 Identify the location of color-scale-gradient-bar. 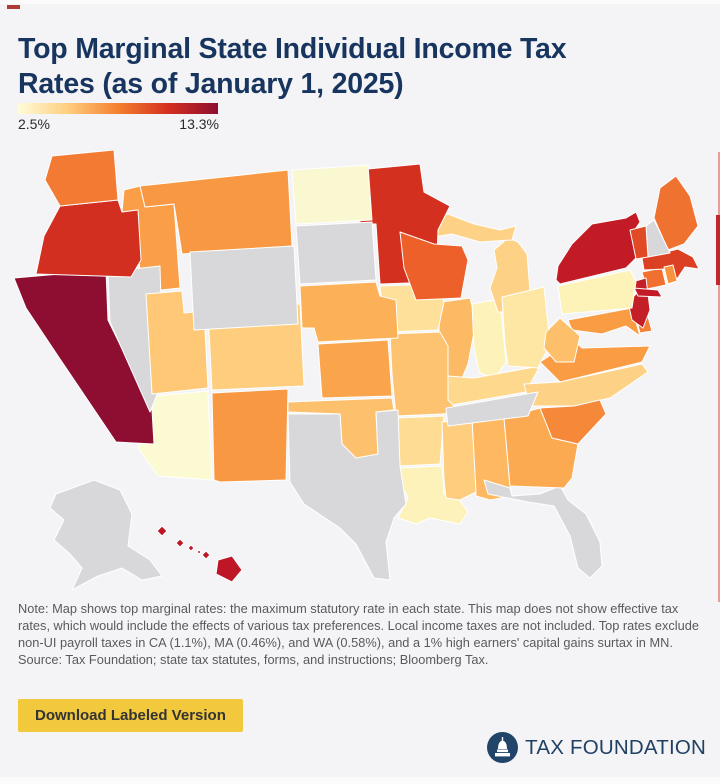
(118, 108).